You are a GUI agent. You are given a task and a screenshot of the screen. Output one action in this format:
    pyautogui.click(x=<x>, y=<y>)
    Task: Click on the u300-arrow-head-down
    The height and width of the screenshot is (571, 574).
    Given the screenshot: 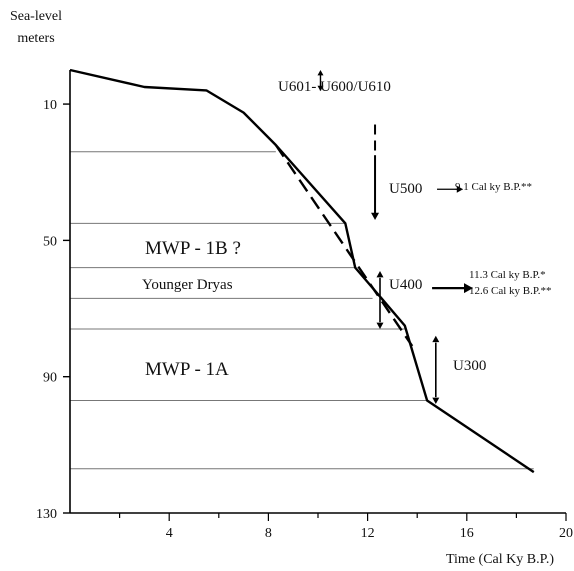 What is the action you would take?
    pyautogui.click(x=436, y=400)
    